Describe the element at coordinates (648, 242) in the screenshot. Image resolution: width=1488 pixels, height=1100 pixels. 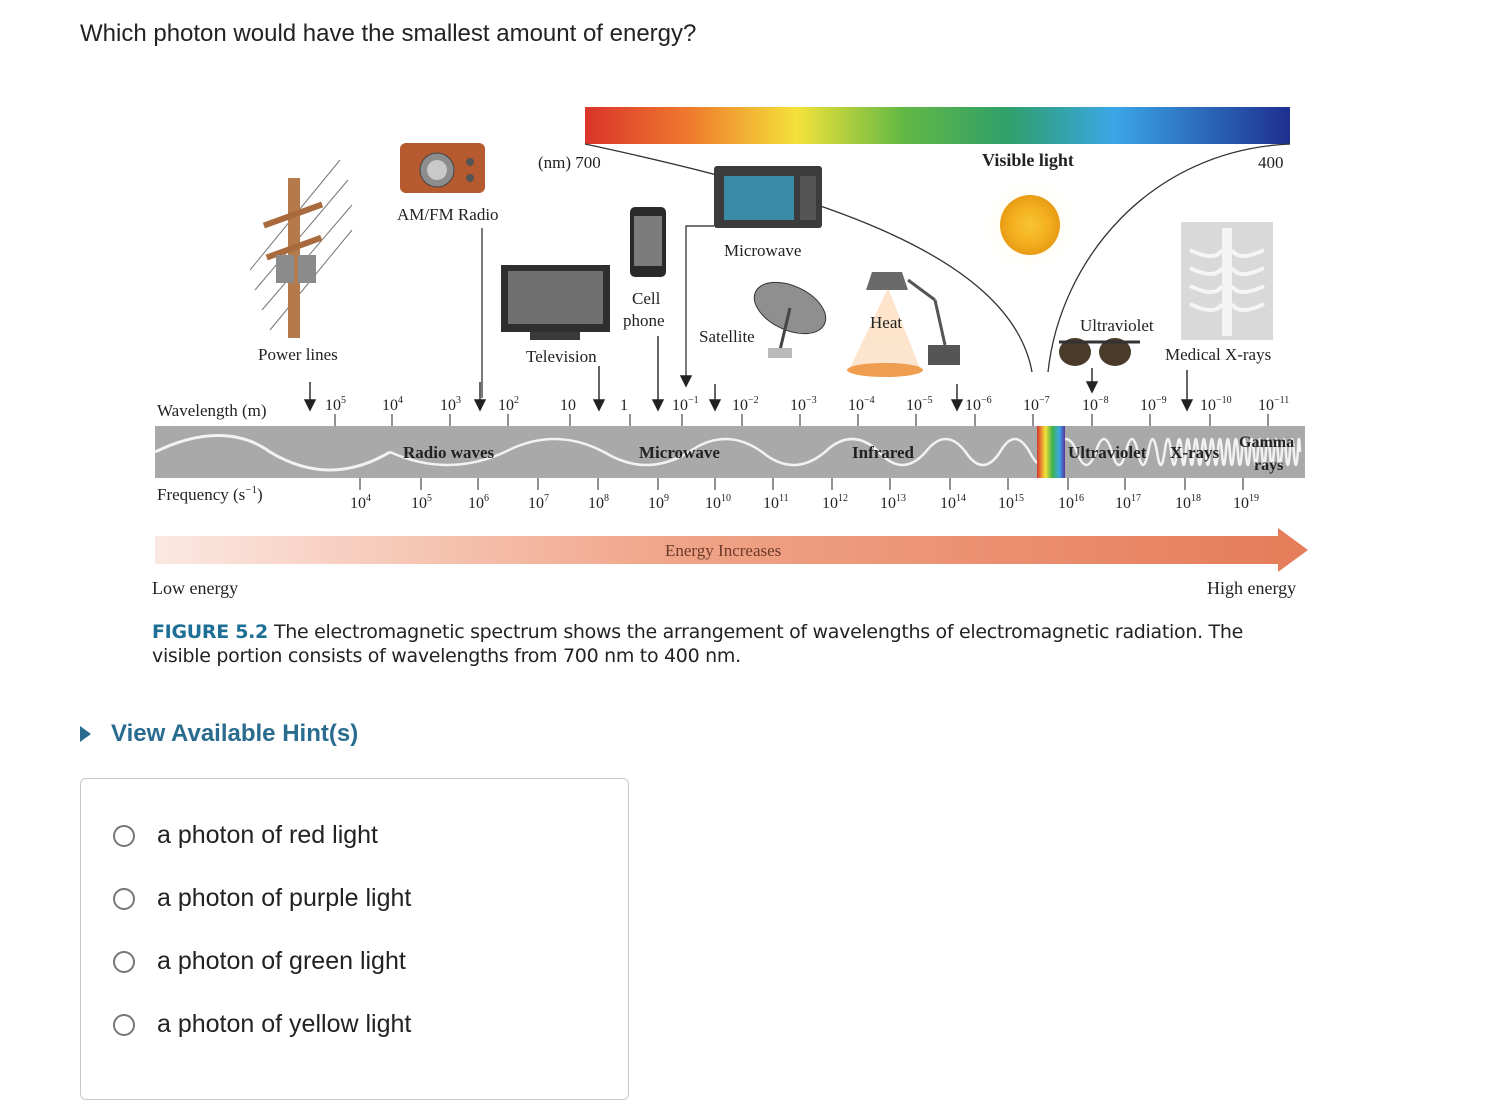
I see `cell-phone-icon` at that location.